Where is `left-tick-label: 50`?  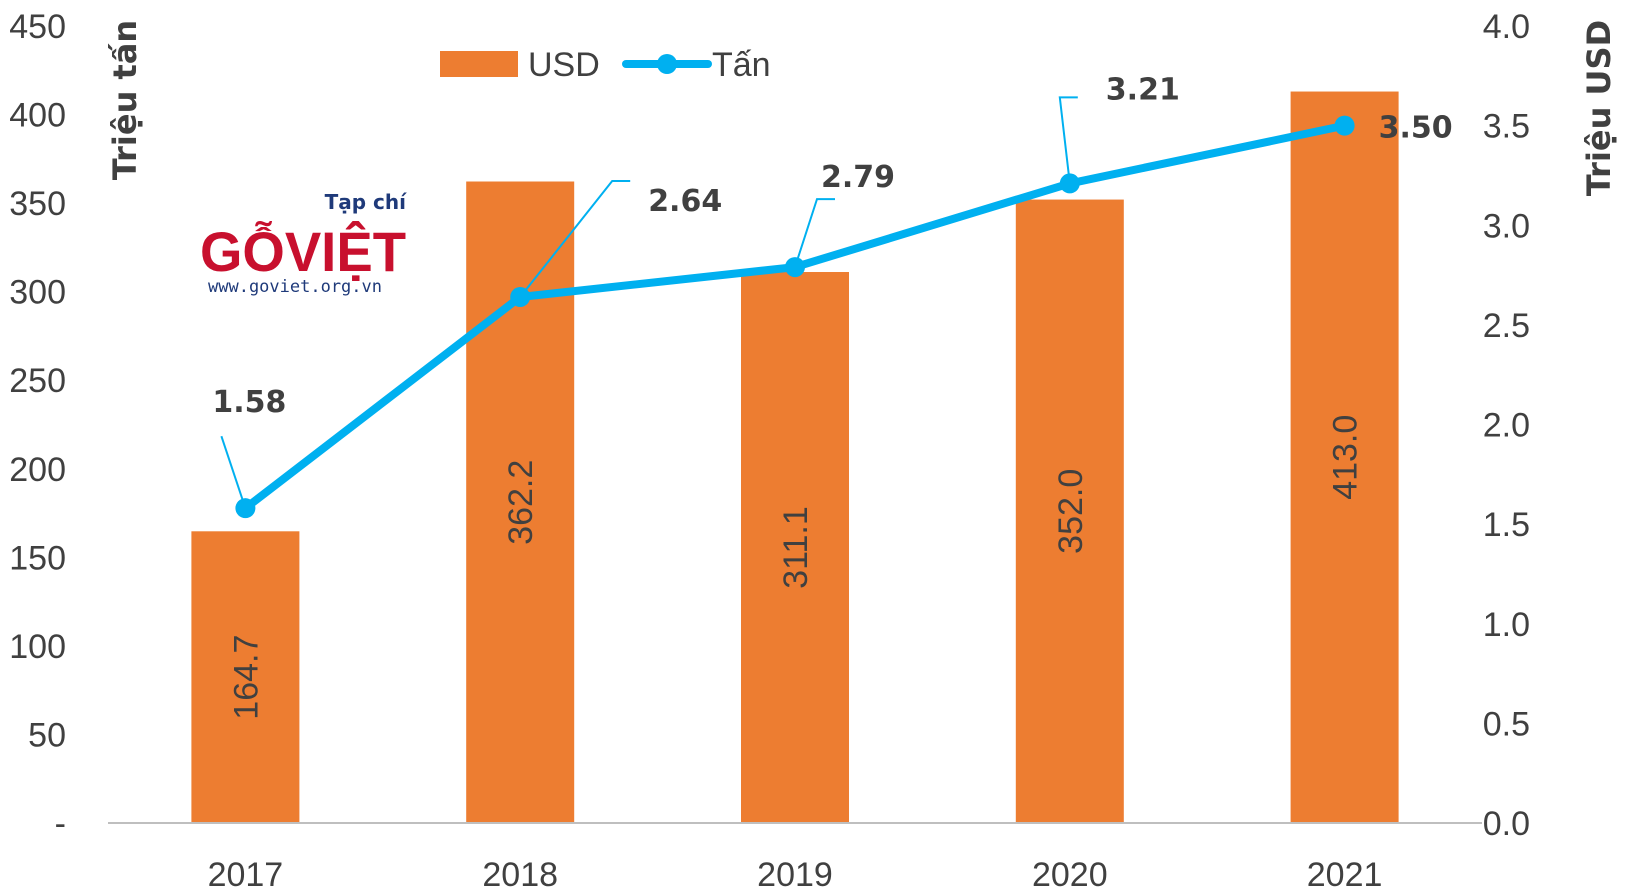 left-tick-label: 50 is located at coordinates (47, 735).